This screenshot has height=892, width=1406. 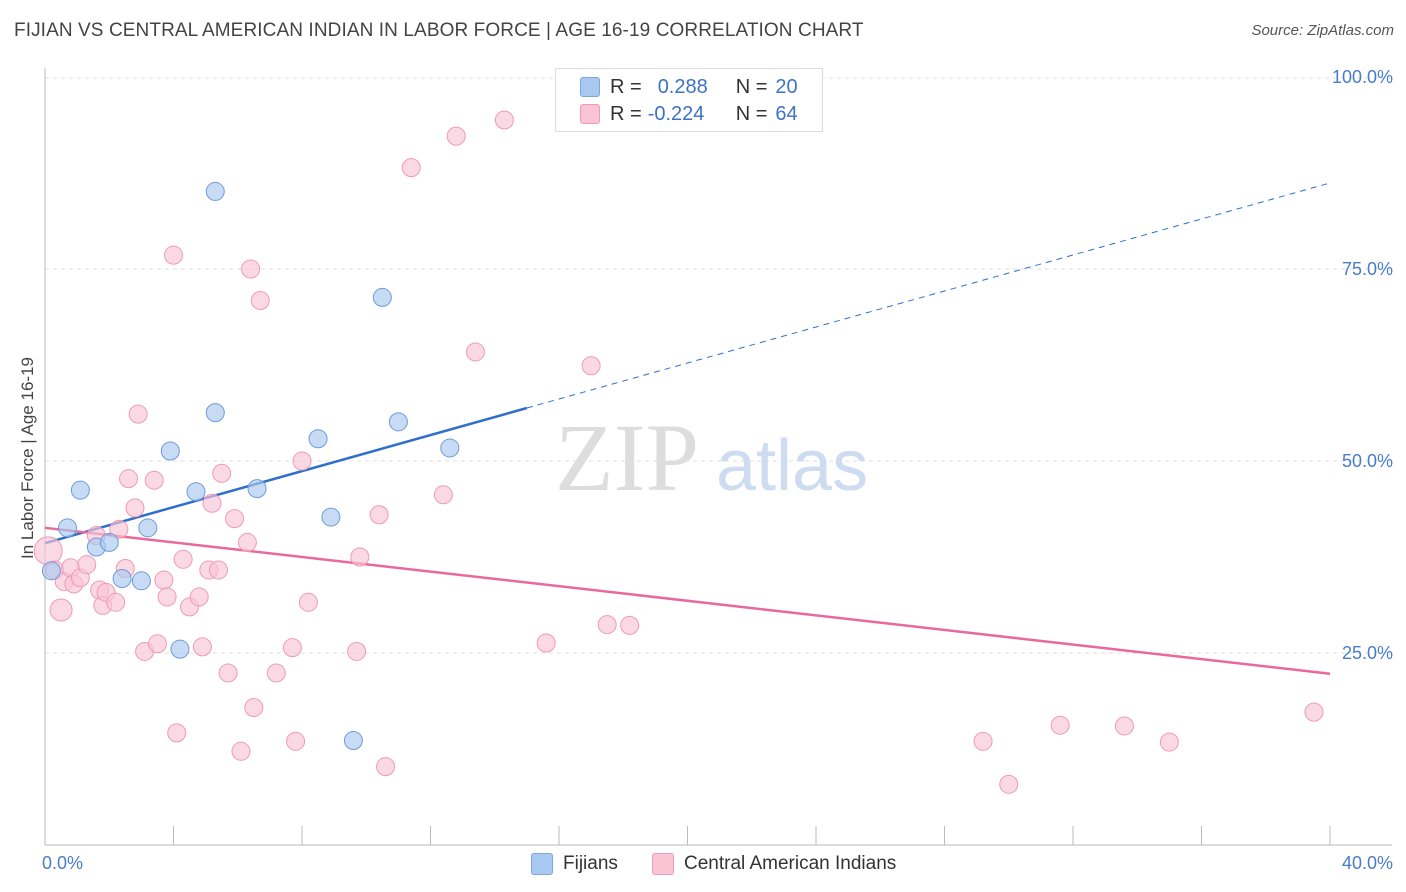 I want to click on bottom-label-central: Central American Indians, so click(x=790, y=863).